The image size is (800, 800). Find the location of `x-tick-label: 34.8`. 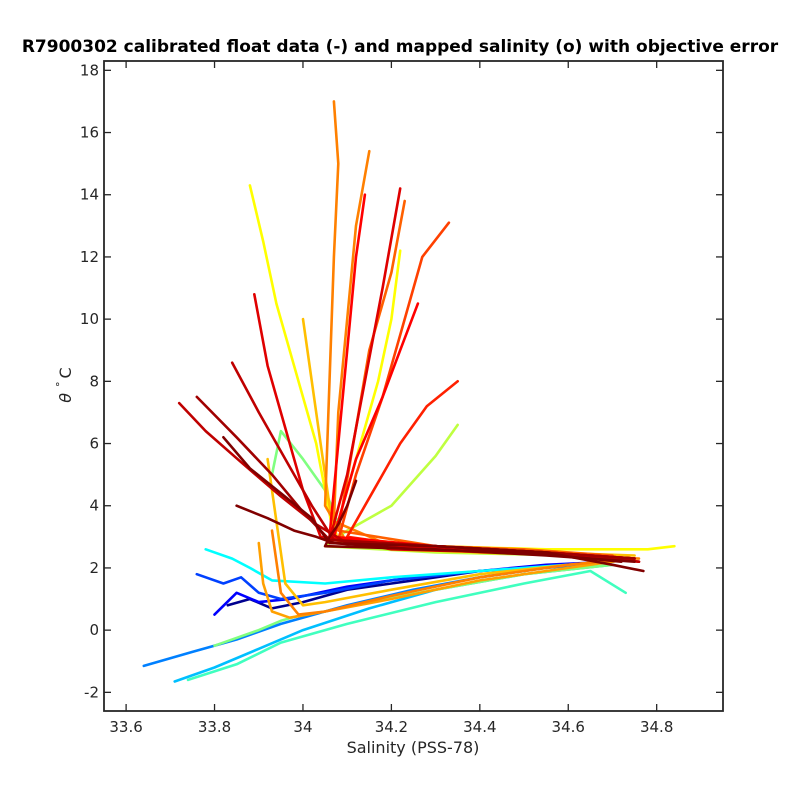

x-tick-label: 34.8 is located at coordinates (656, 727).